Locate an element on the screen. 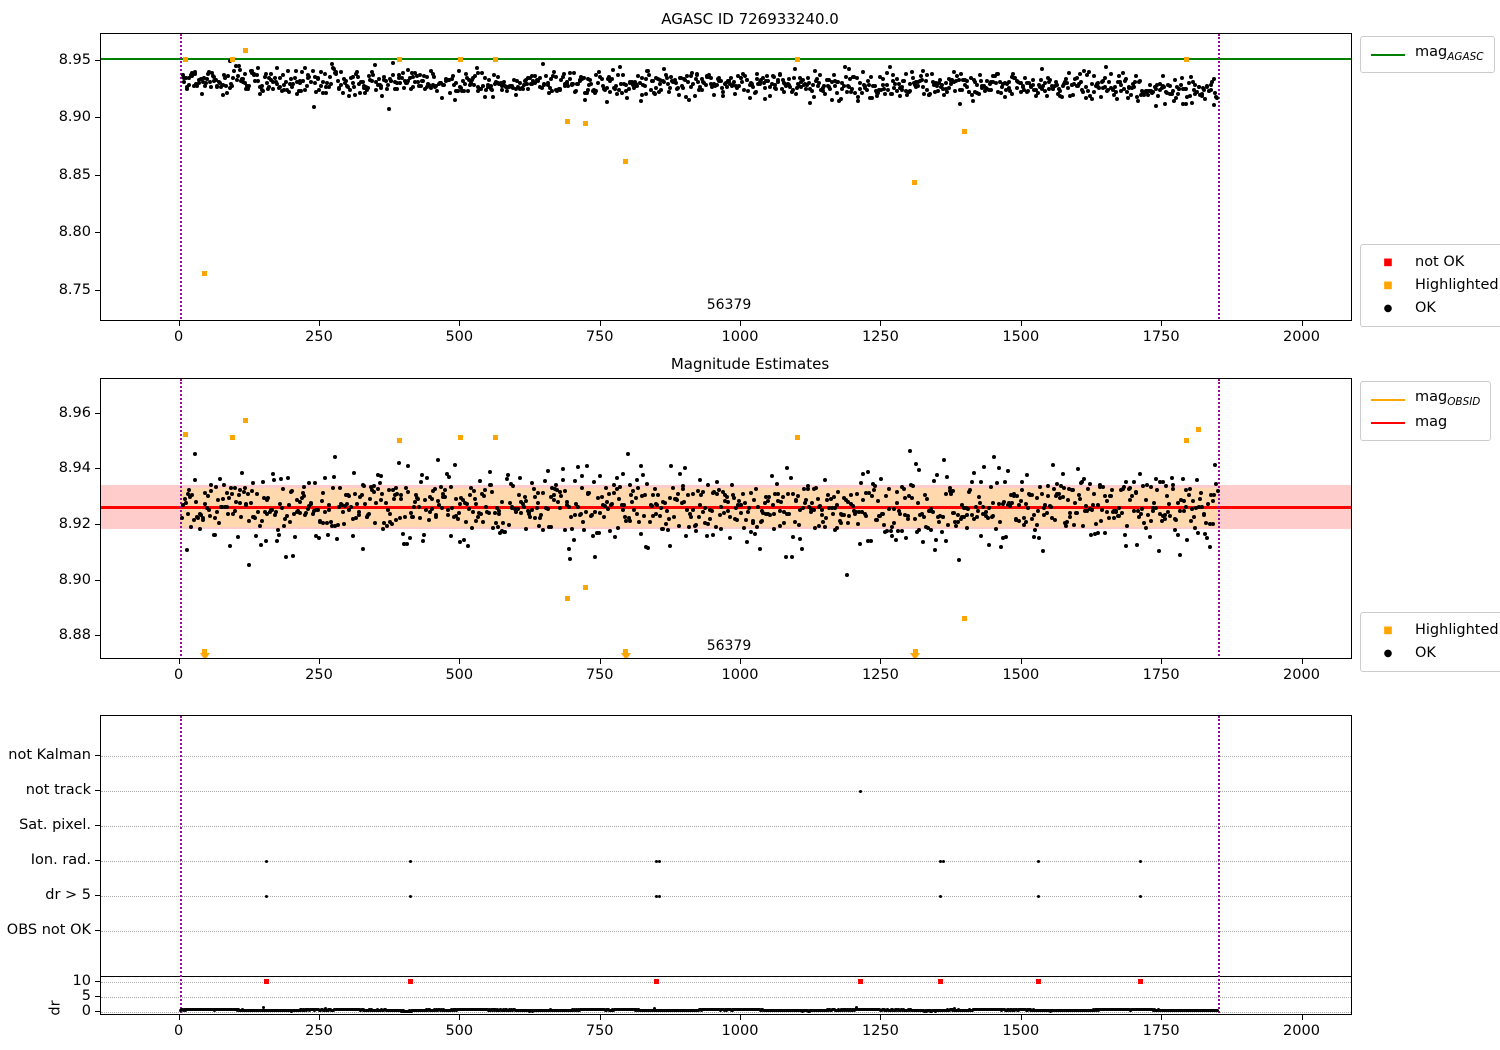 The width and height of the screenshot is (1500, 1050). flag-gridline is located at coordinates (726, 756).